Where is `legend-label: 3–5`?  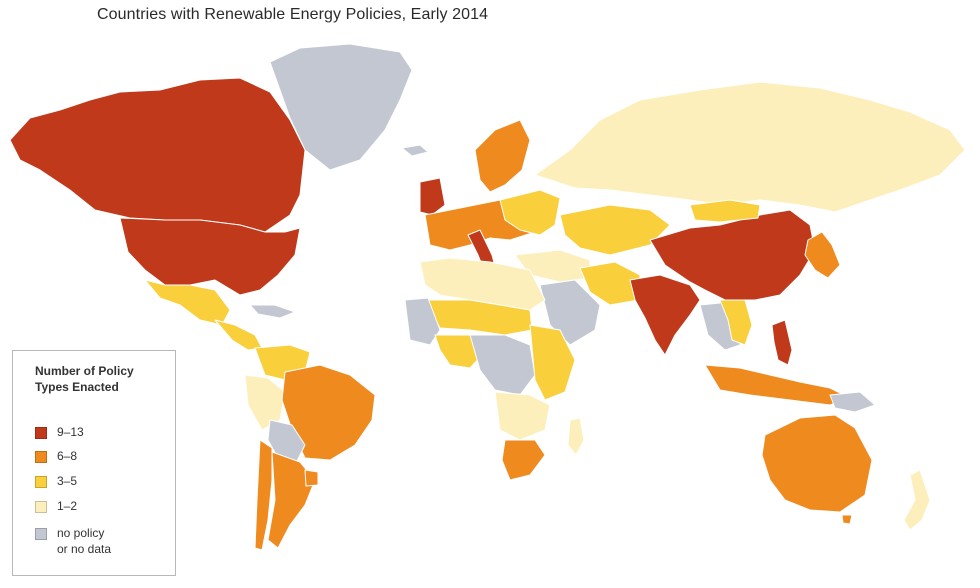
legend-label: 3–5 is located at coordinates (67, 481).